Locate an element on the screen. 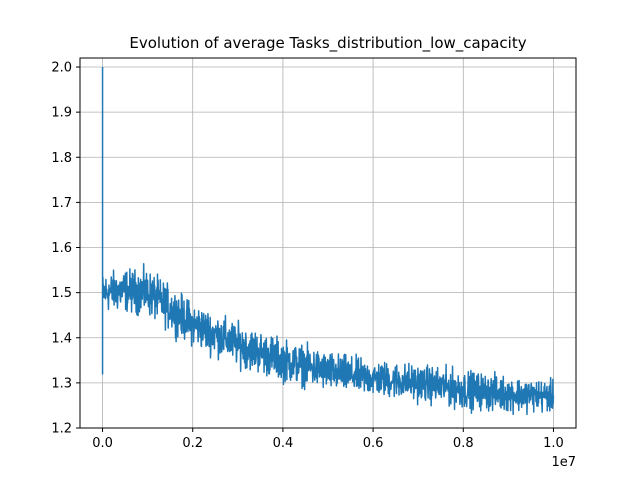 The height and width of the screenshot is (480, 640). x-tick-label: 0.2 is located at coordinates (192, 443).